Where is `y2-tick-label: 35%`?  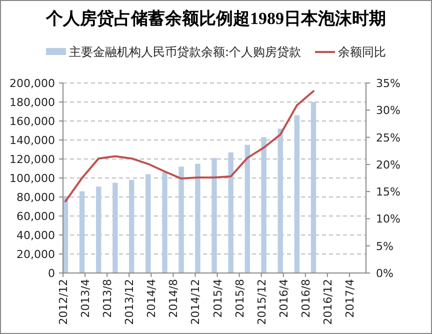 y2-tick-label: 35% is located at coordinates (388, 83).